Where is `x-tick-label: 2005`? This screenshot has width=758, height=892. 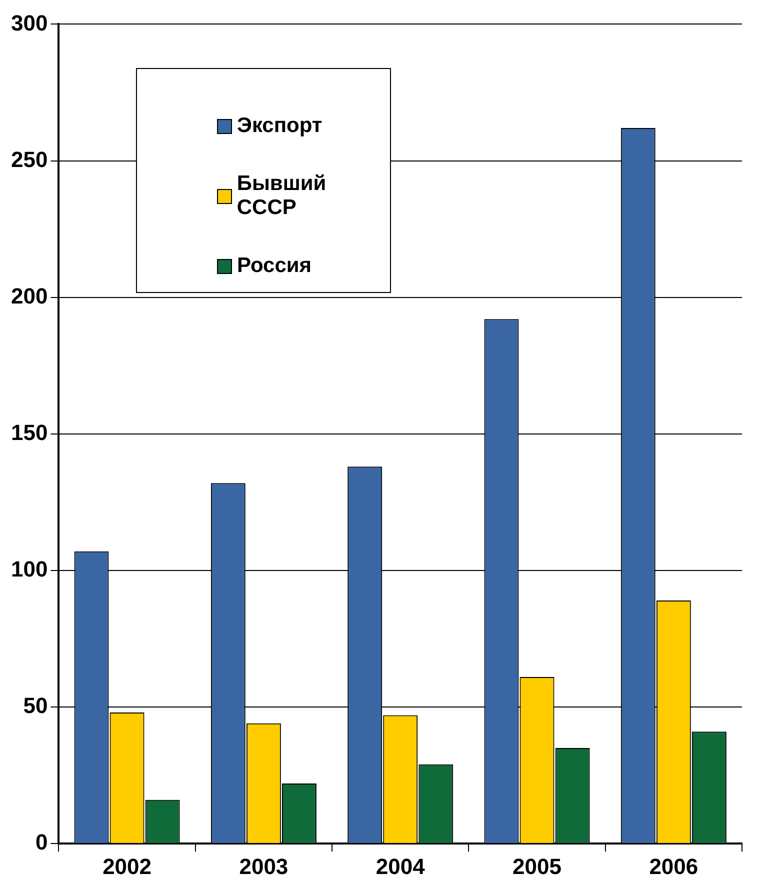 x-tick-label: 2005 is located at coordinates (537, 866).